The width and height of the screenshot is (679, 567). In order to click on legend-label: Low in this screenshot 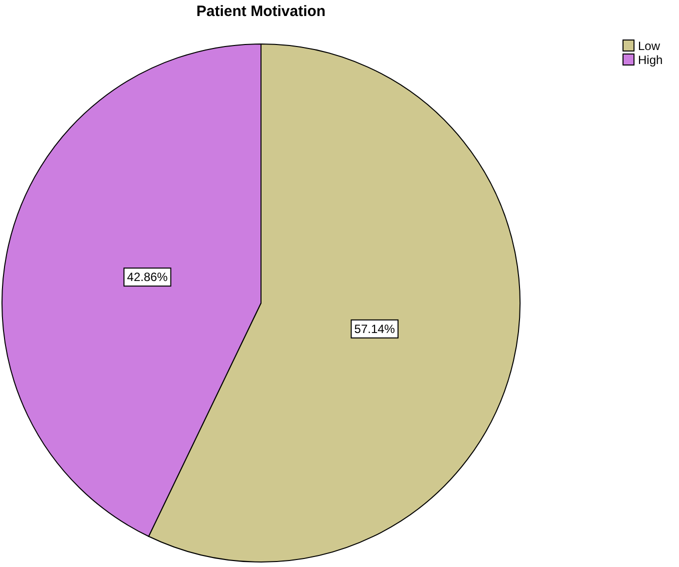, I will do `click(649, 46)`.